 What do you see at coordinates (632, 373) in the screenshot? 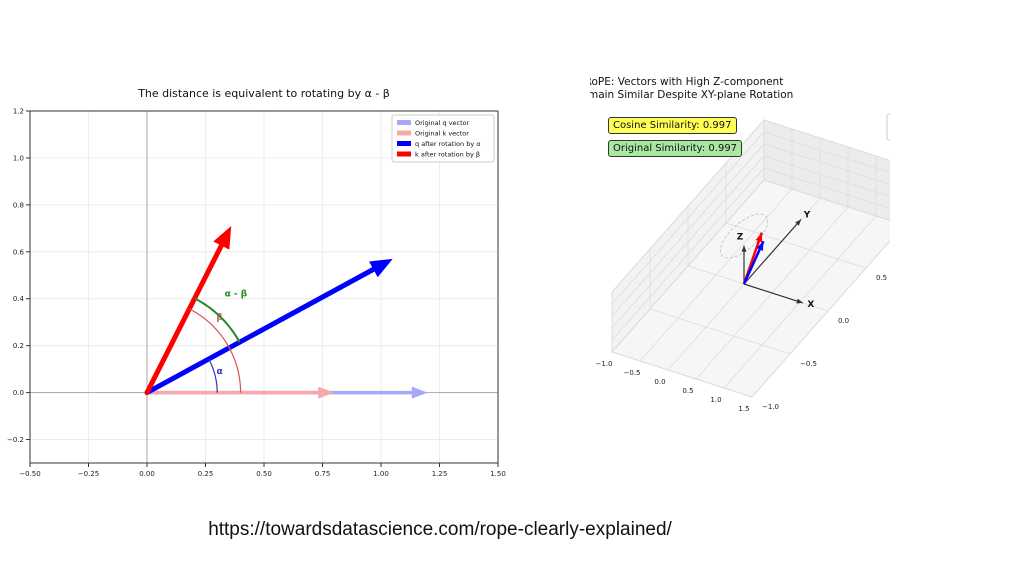
I see `x-tick-label: −0.5` at bounding box center [632, 373].